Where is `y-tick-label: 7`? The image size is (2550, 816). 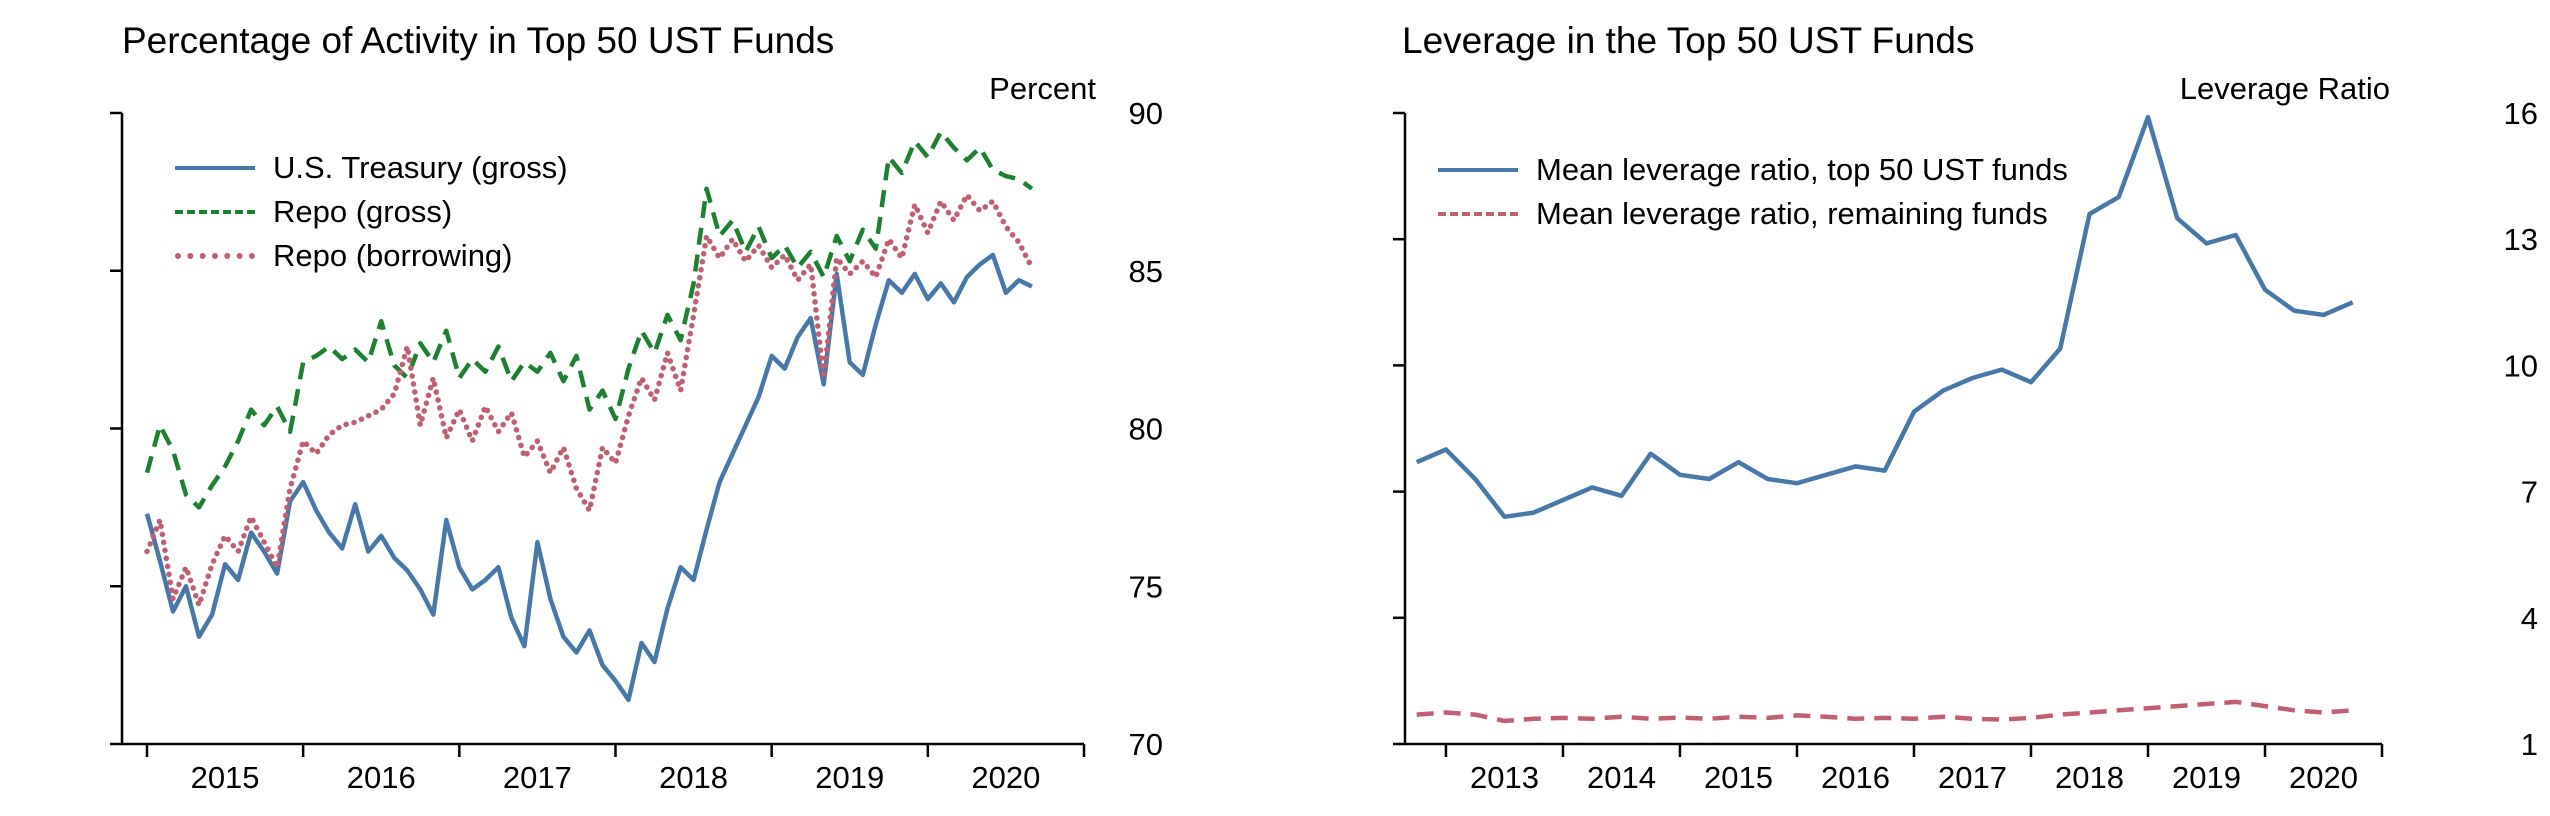
y-tick-label: 7 is located at coordinates (2529, 492).